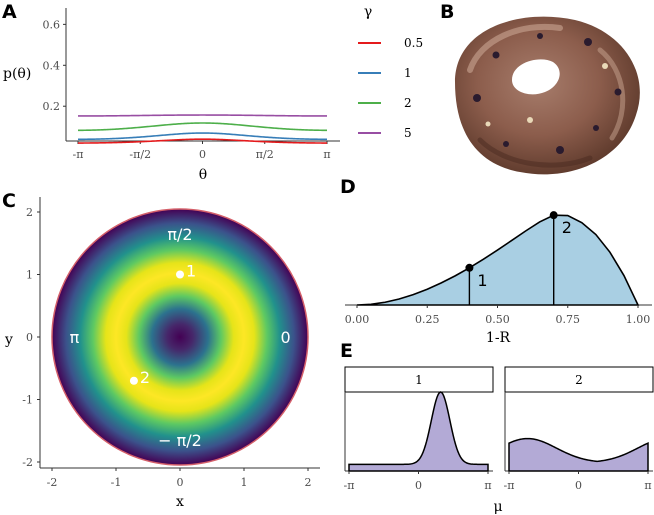  What do you see at coordinates (408, 103) in the screenshot?
I see `legend-label: 2` at bounding box center [408, 103].